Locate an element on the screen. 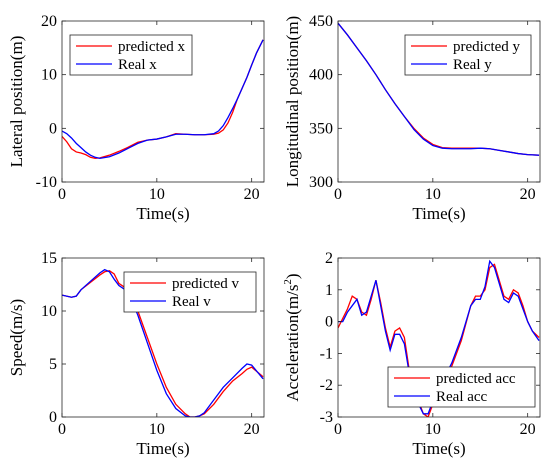  legend: predicted v Real v is located at coordinates (190, 292).